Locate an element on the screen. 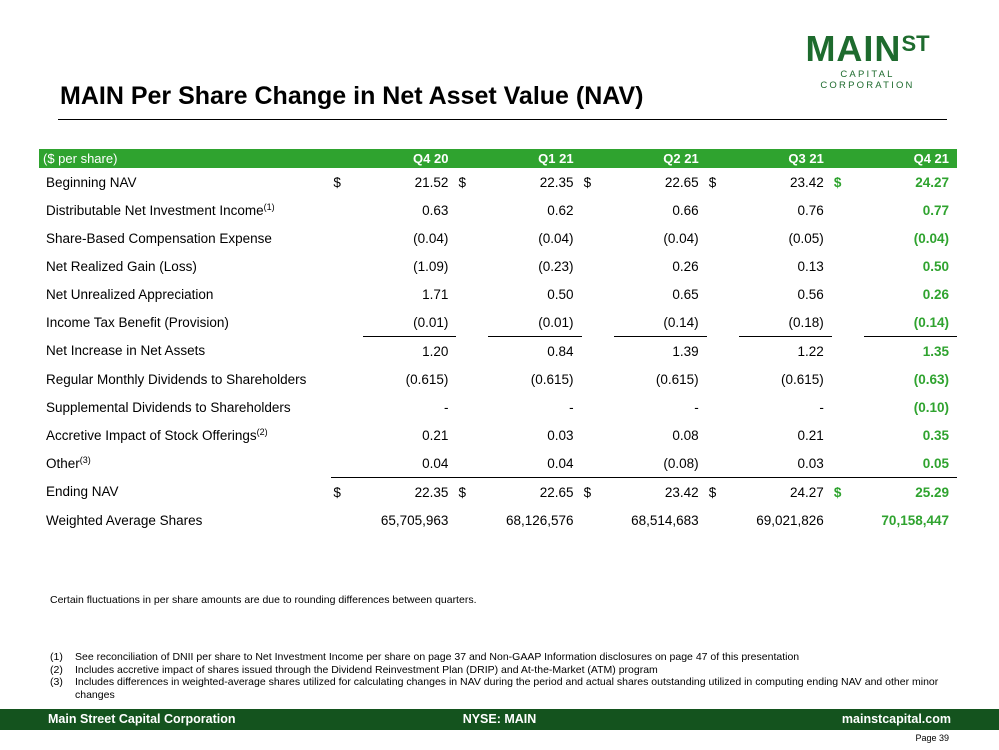 This screenshot has height=750, width=999. row-label: Weighted Average Shares is located at coordinates (124, 520).